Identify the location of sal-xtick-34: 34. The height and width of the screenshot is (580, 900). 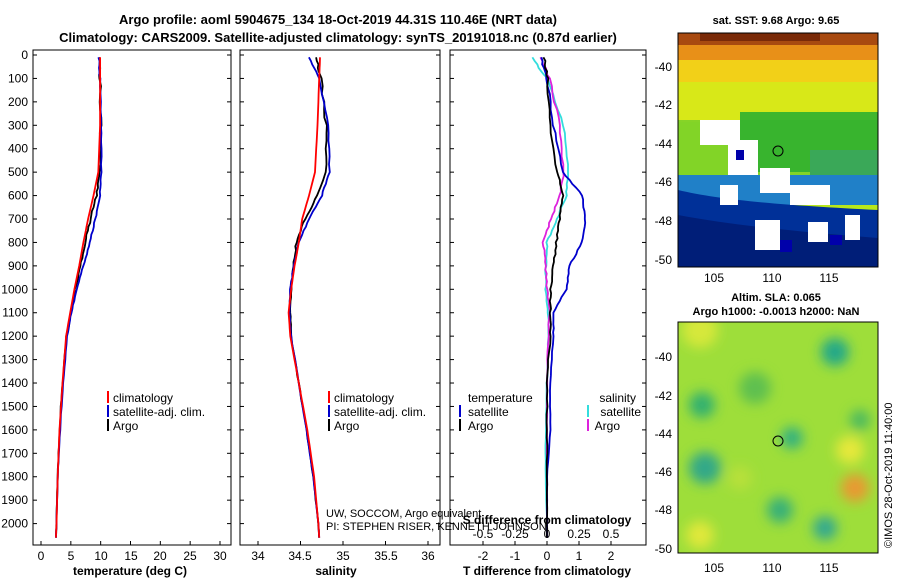
(258, 556).